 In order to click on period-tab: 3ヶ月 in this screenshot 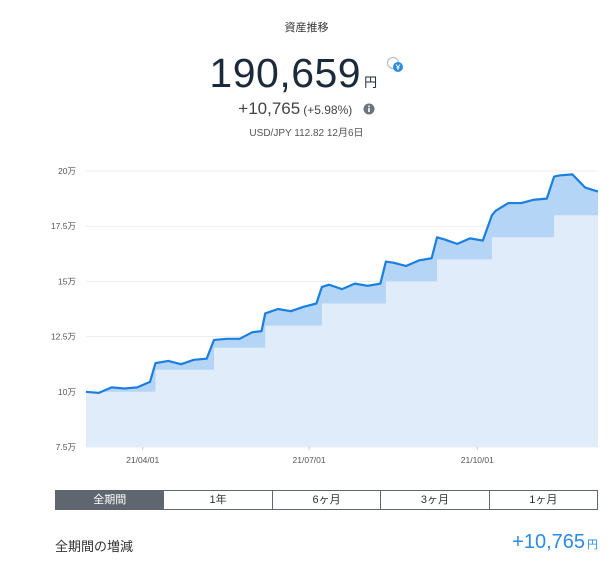, I will do `click(434, 500)`.